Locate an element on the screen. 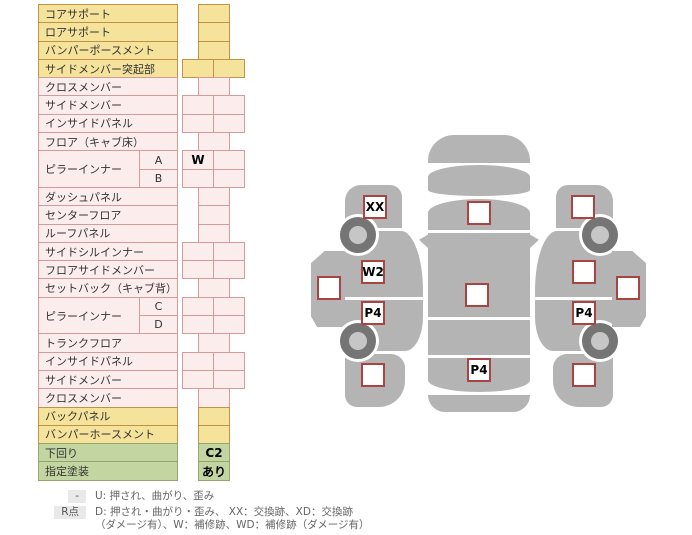  damage-marker: W2 is located at coordinates (373, 272).